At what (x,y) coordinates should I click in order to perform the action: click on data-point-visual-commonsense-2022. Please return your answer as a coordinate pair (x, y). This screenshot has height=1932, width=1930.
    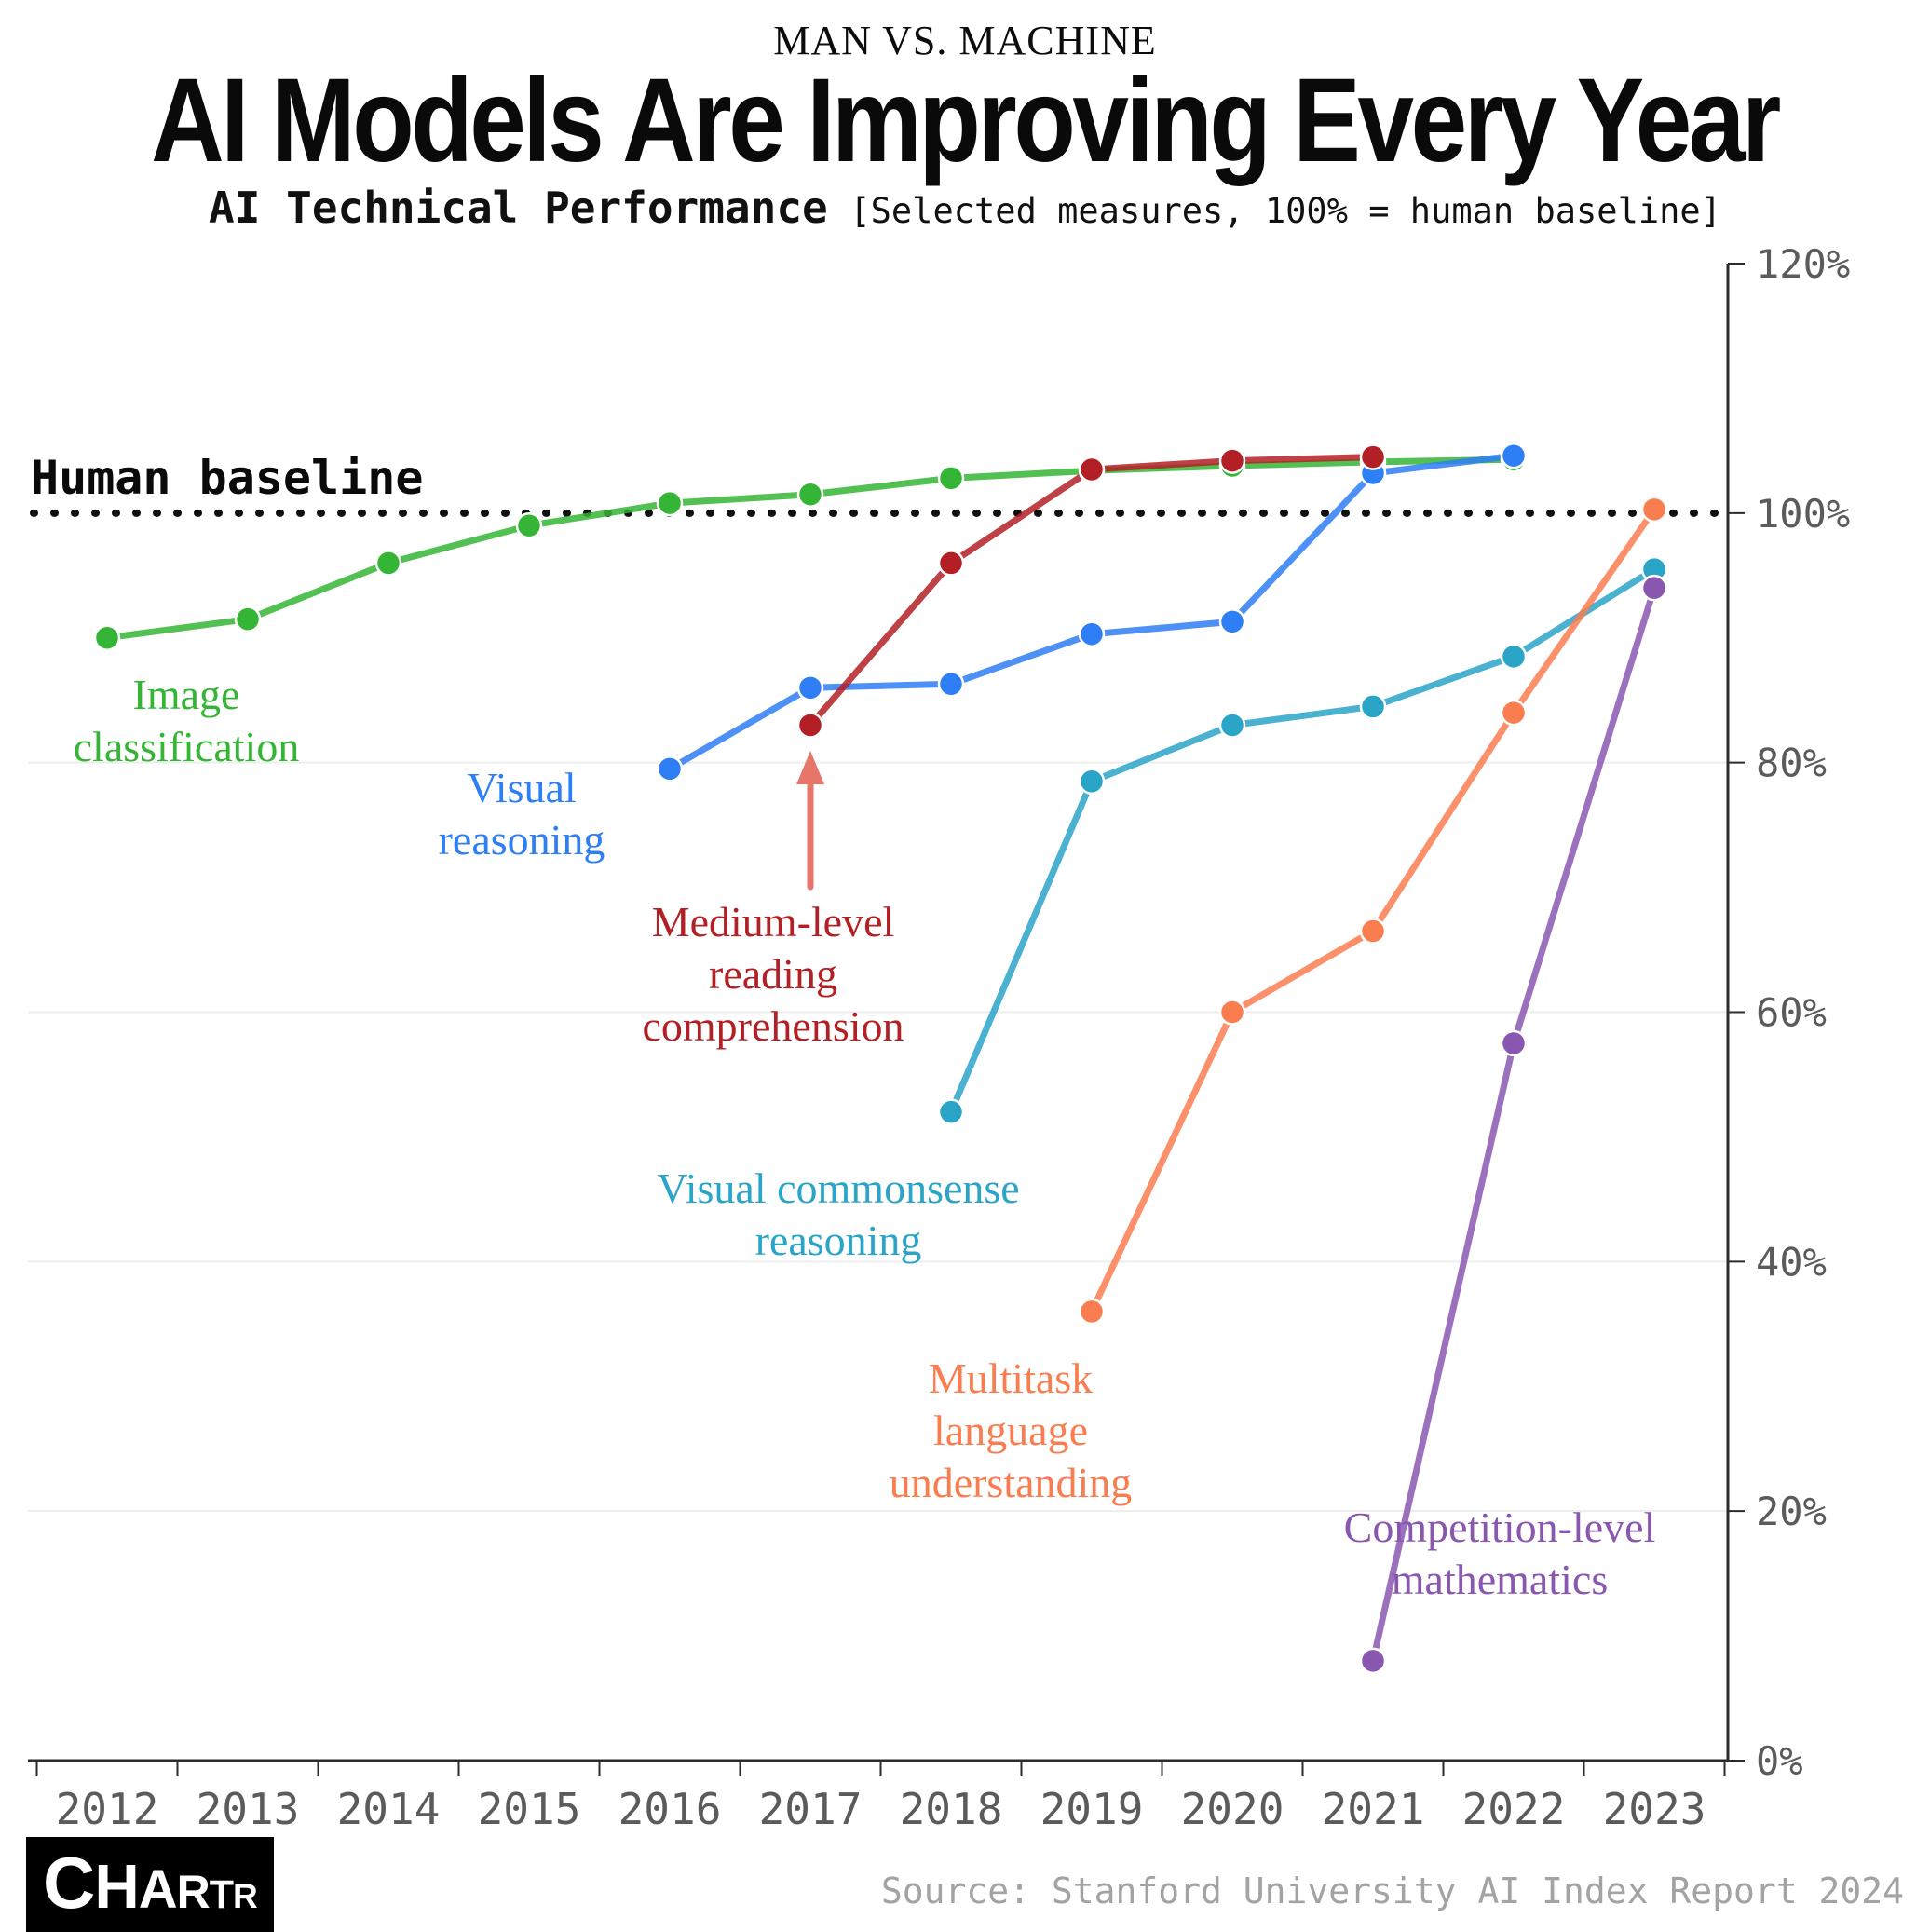
    Looking at the image, I should click on (1514, 657).